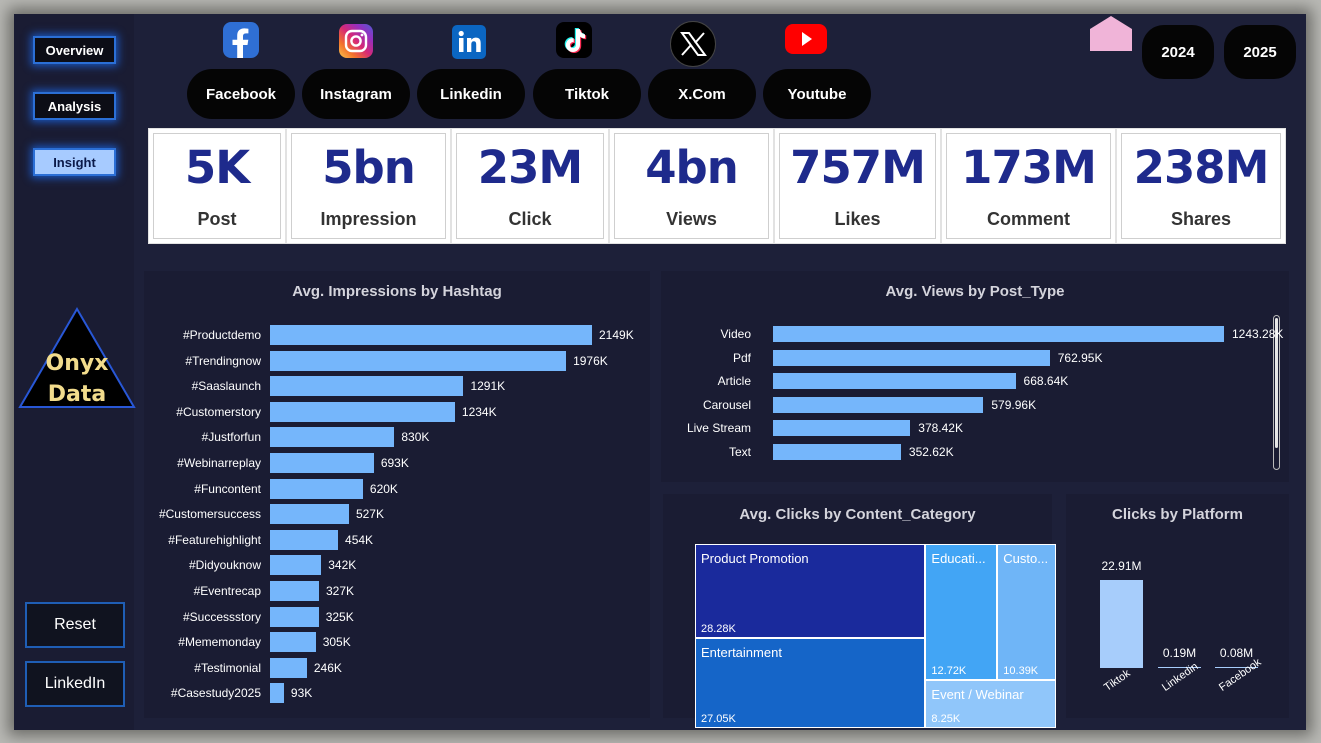 The height and width of the screenshot is (743, 1321). What do you see at coordinates (726, 404) in the screenshot?
I see `bar-category-label: Carousel` at bounding box center [726, 404].